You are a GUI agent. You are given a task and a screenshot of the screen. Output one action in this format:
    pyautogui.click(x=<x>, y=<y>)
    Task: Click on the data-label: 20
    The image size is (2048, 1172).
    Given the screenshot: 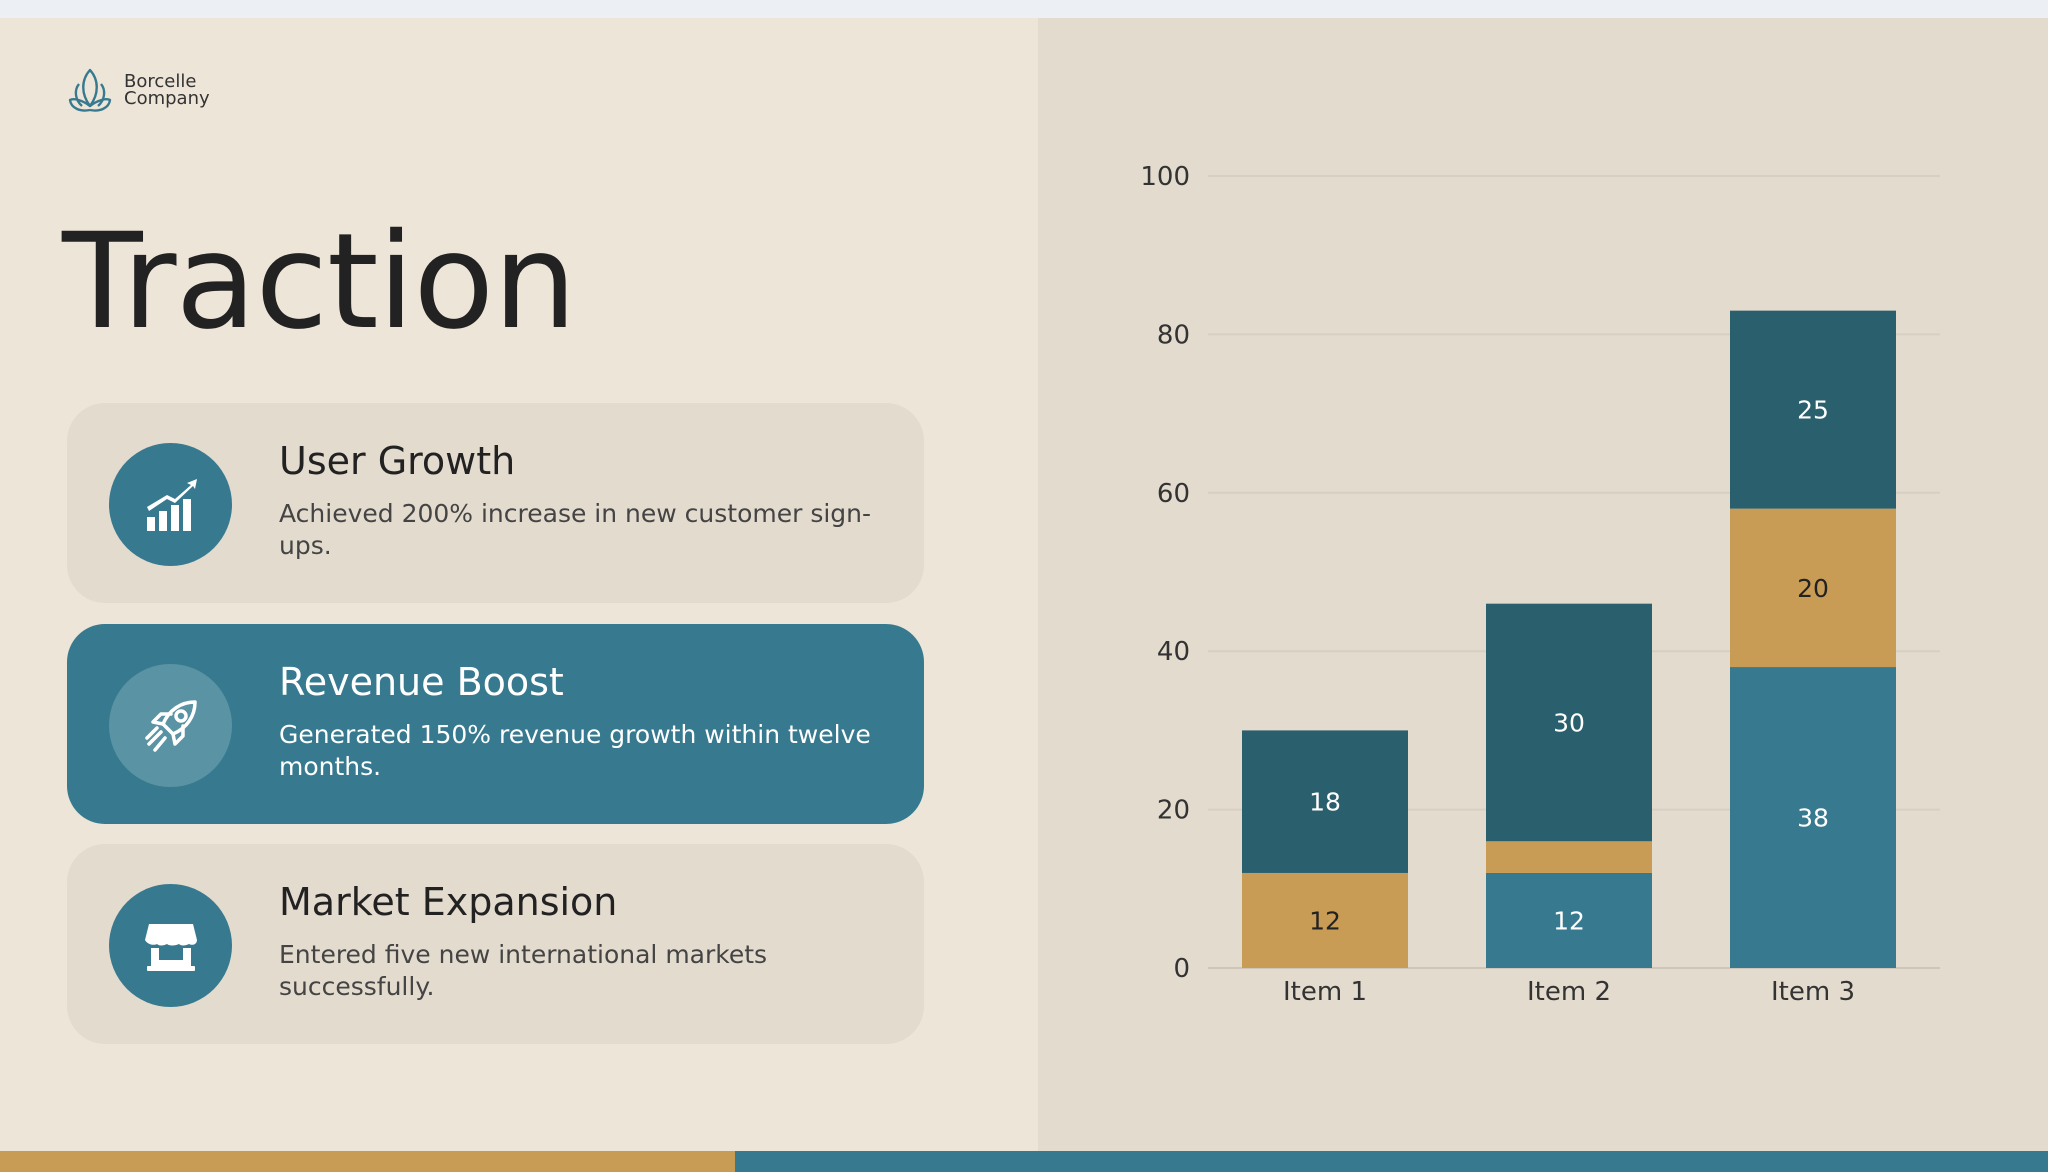 What is the action you would take?
    pyautogui.click(x=1813, y=588)
    